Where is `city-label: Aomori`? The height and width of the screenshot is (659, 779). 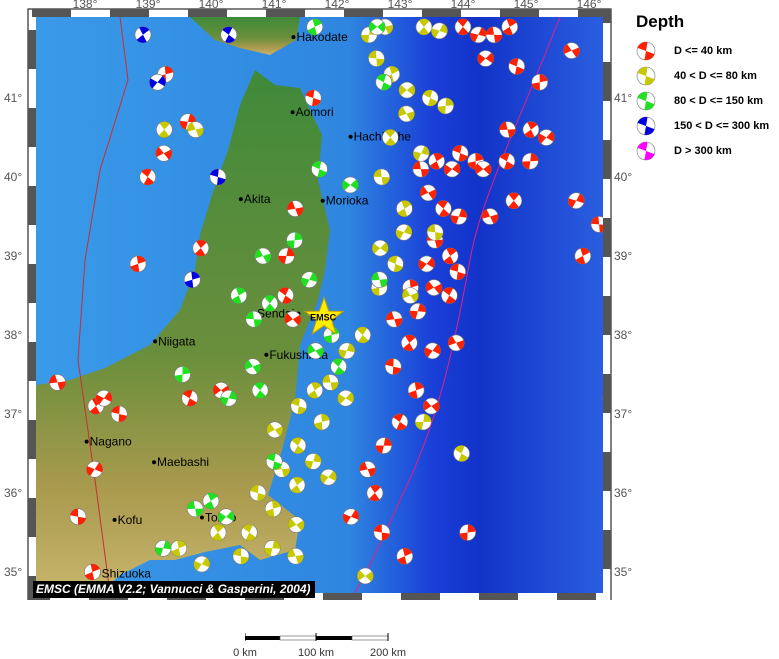 city-label: Aomori is located at coordinates (315, 112).